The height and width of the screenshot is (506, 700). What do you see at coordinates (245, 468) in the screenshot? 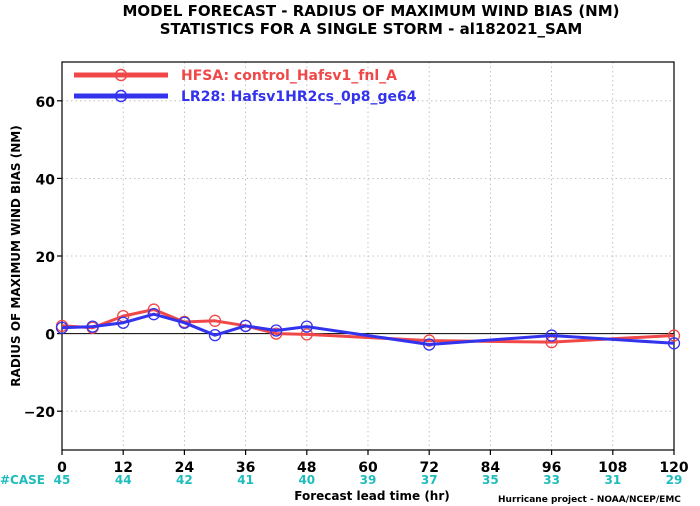
I see `x-tick-label: 36` at bounding box center [245, 468].